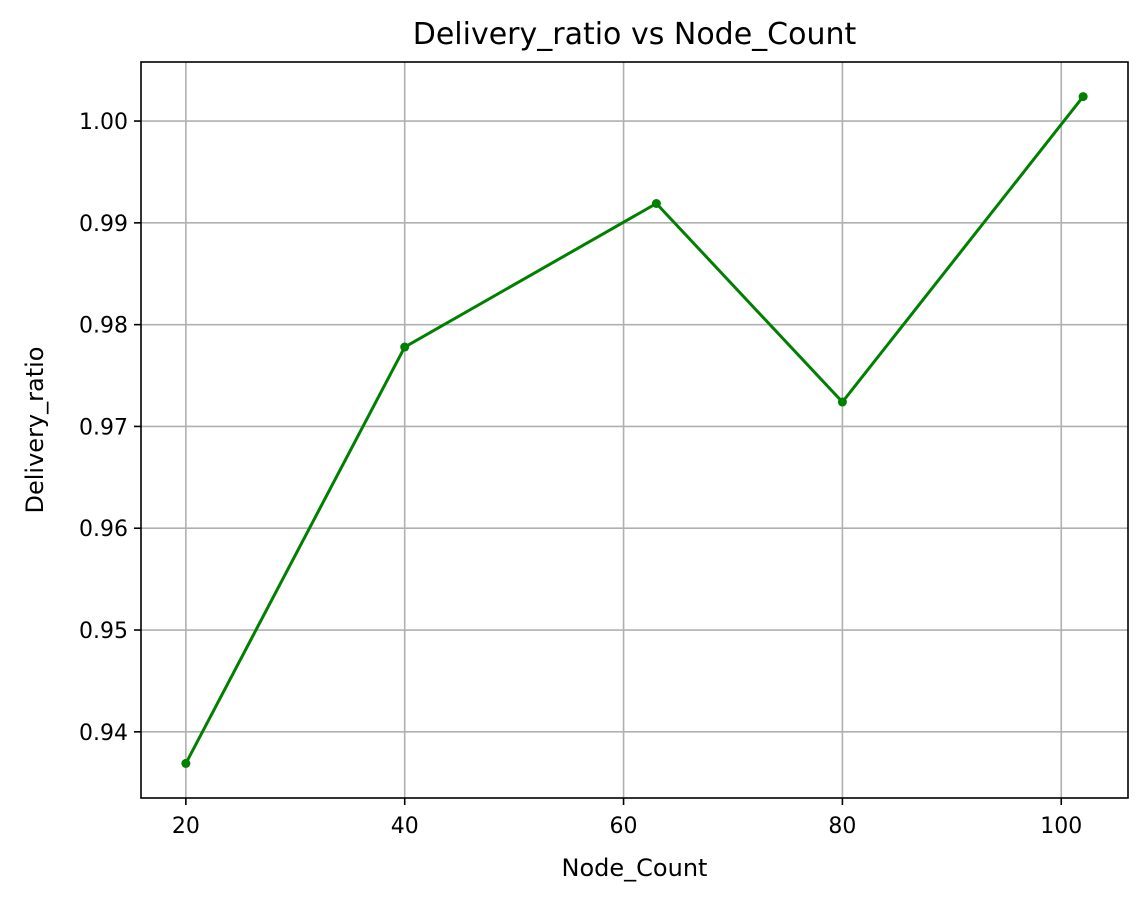  Describe the element at coordinates (624, 826) in the screenshot. I see `x-tick-label: 60` at that location.